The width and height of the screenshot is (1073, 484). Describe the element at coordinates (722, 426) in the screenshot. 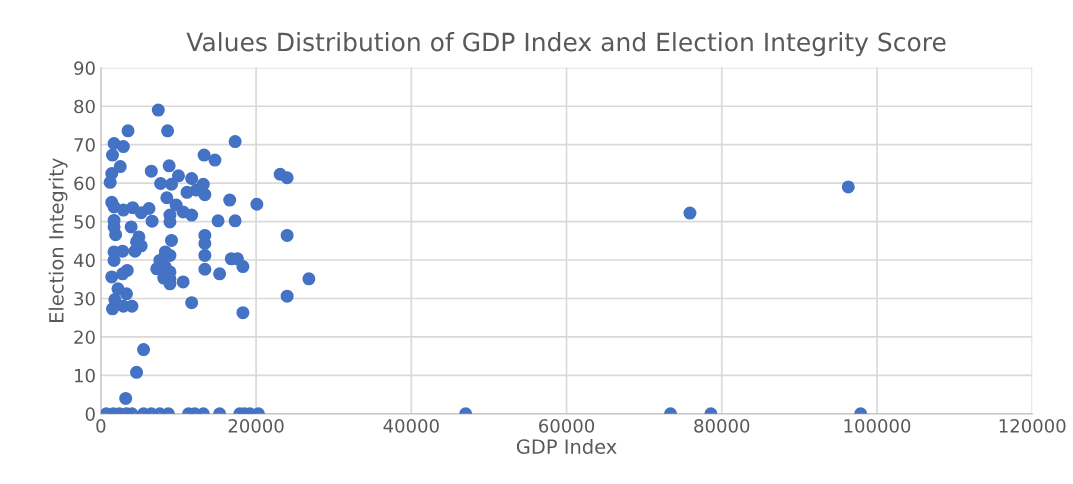

I see `x-tick-label: 80000` at that location.